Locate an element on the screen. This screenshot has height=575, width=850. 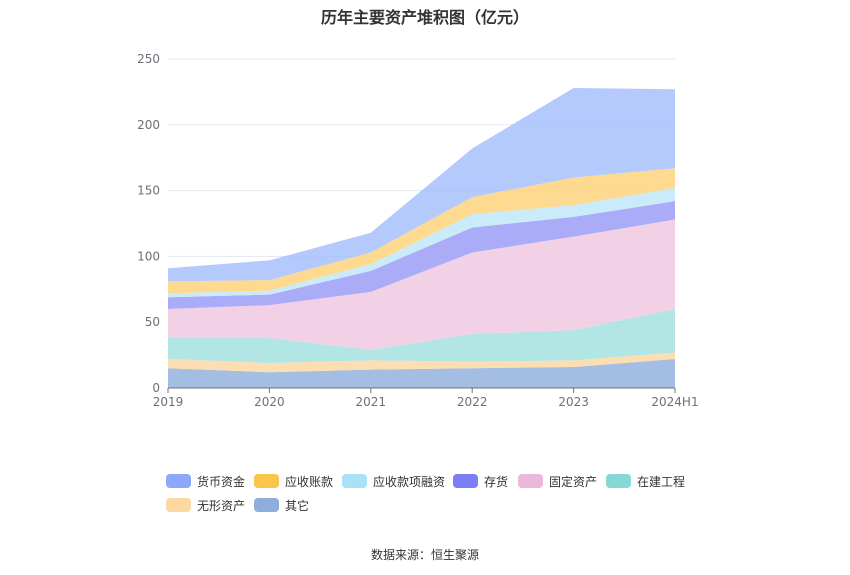
legend-item: 存货 is located at coordinates (480, 481).